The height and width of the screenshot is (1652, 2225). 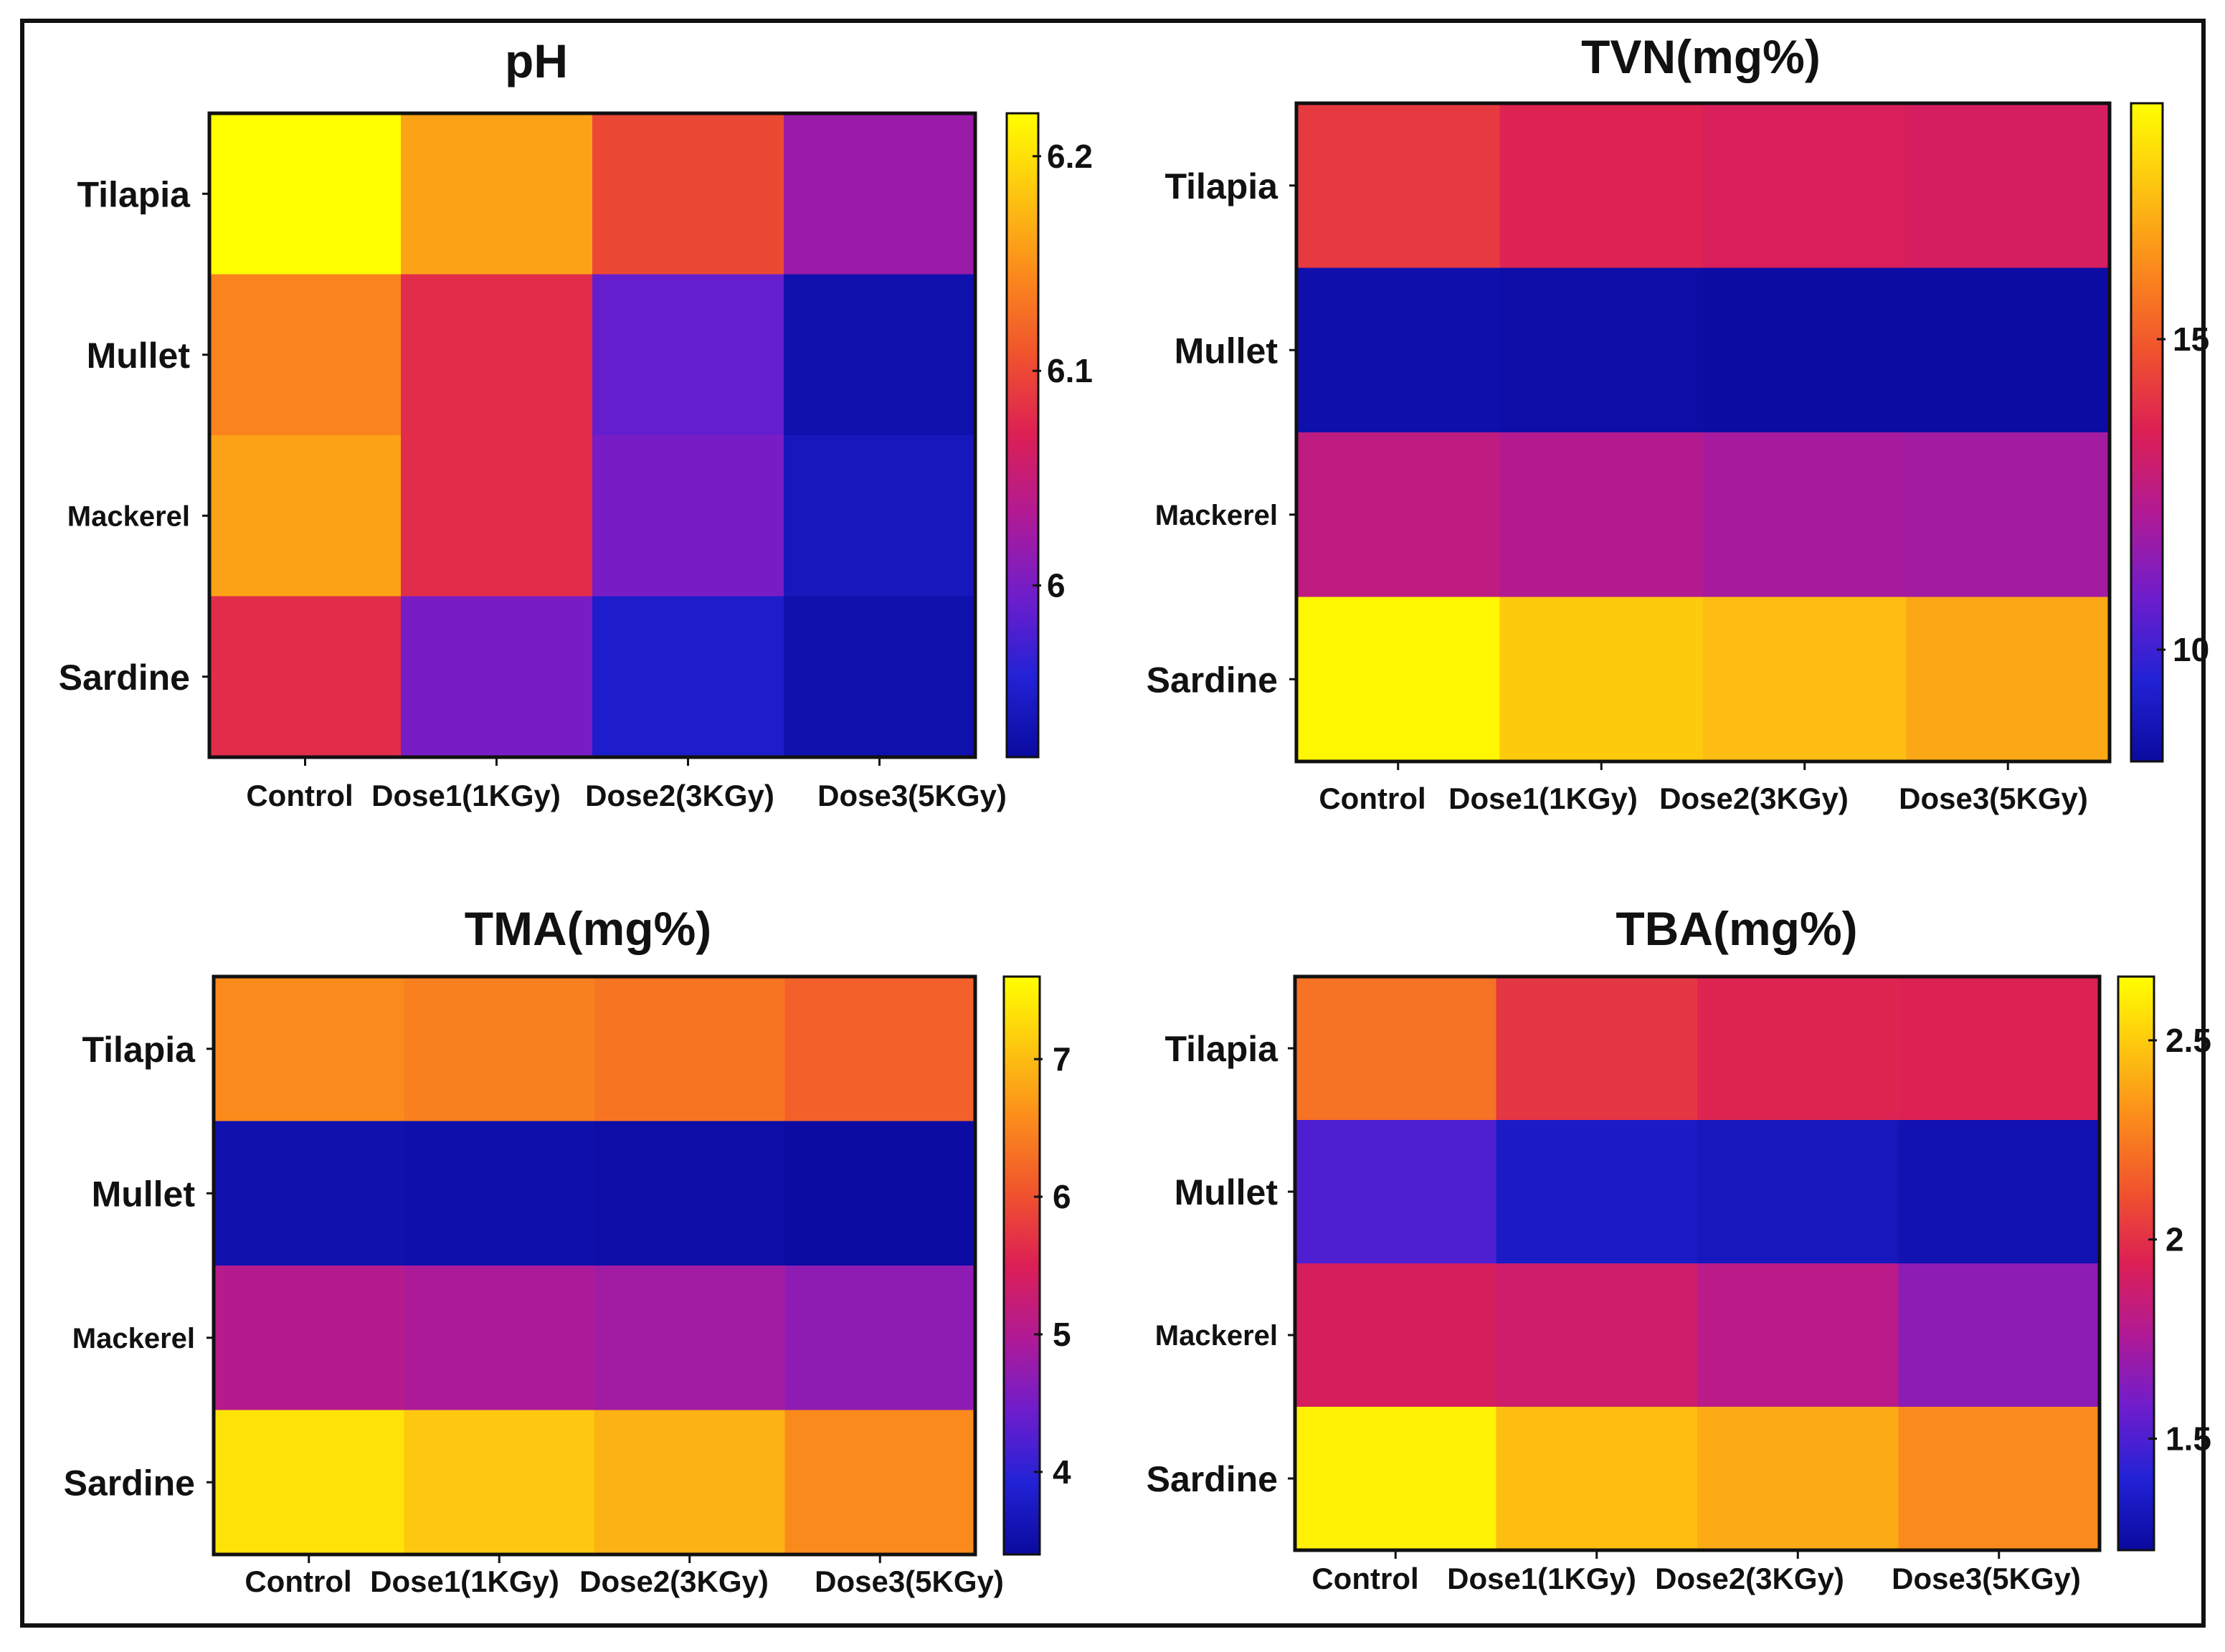 What do you see at coordinates (1070, 156) in the screenshot?
I see `colorbar-tick-label: 6.2` at bounding box center [1070, 156].